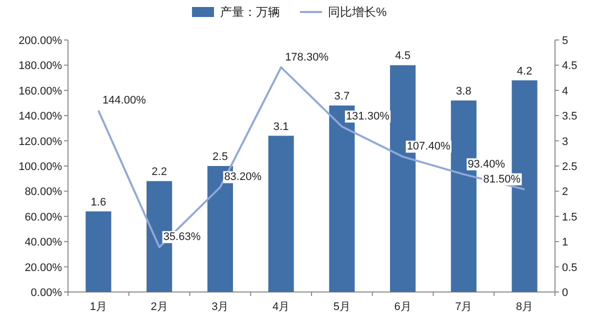  I want to click on y2-tick-label: 1, so click(565, 242).